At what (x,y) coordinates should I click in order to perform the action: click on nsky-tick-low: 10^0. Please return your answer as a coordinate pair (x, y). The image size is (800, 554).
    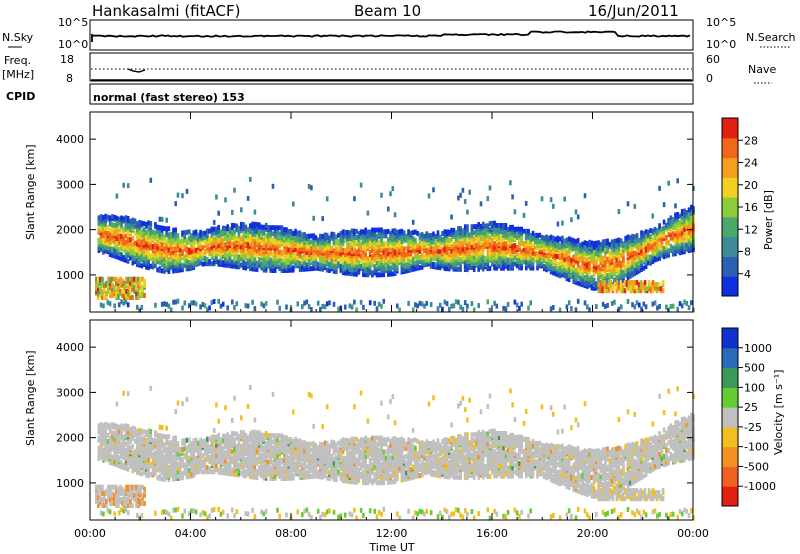
    Looking at the image, I should click on (73, 44).